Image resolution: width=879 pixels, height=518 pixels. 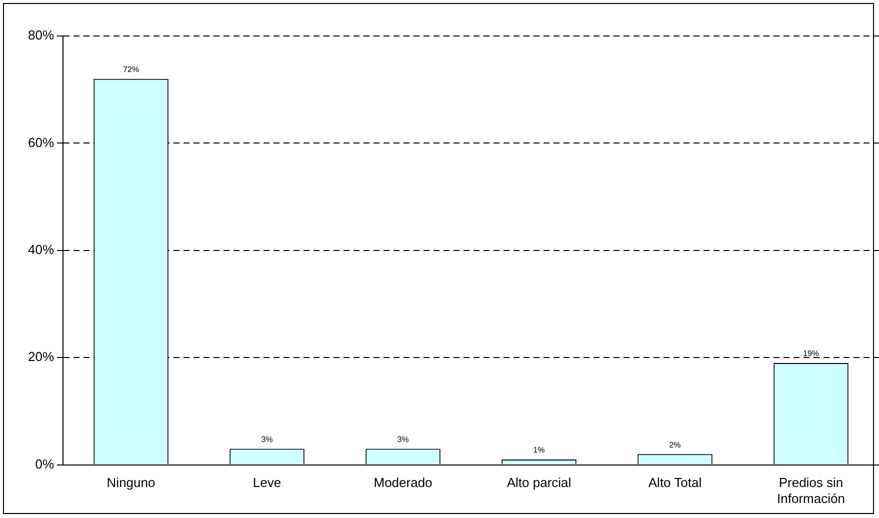 I want to click on x-tick-label: Moderado, so click(x=403, y=482).